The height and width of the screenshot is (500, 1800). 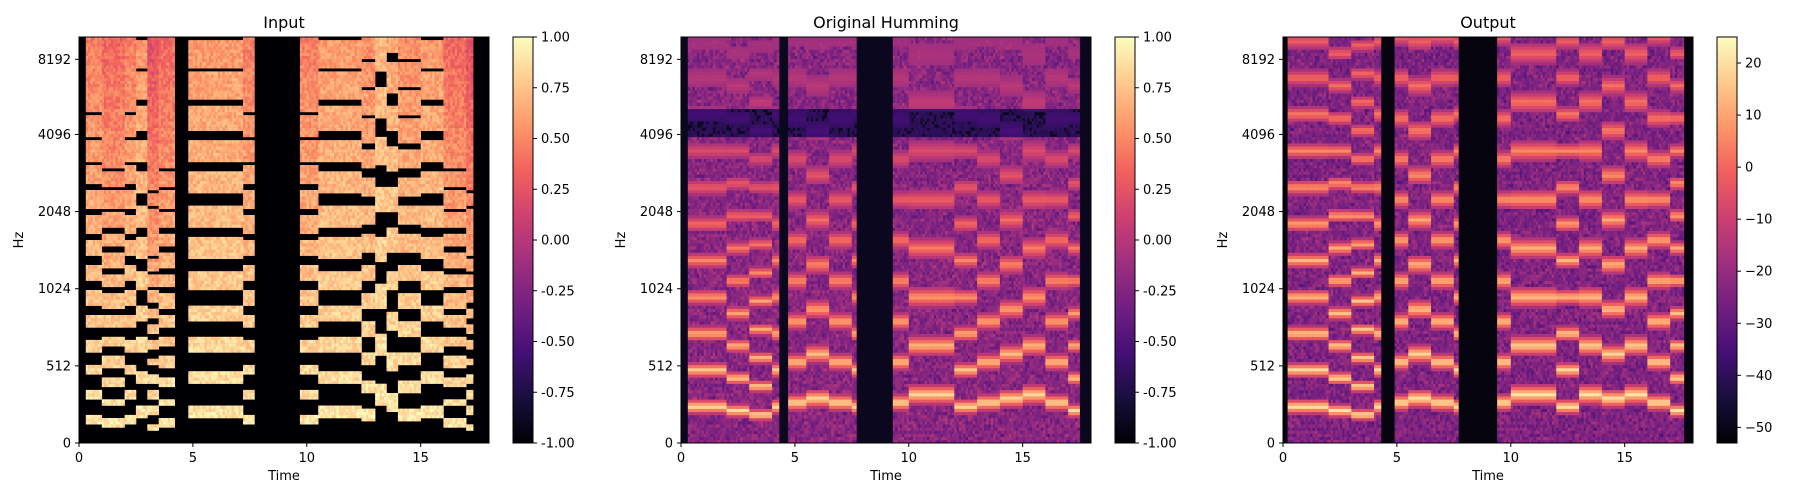 What do you see at coordinates (1488, 22) in the screenshot?
I see `chart-title: Output` at bounding box center [1488, 22].